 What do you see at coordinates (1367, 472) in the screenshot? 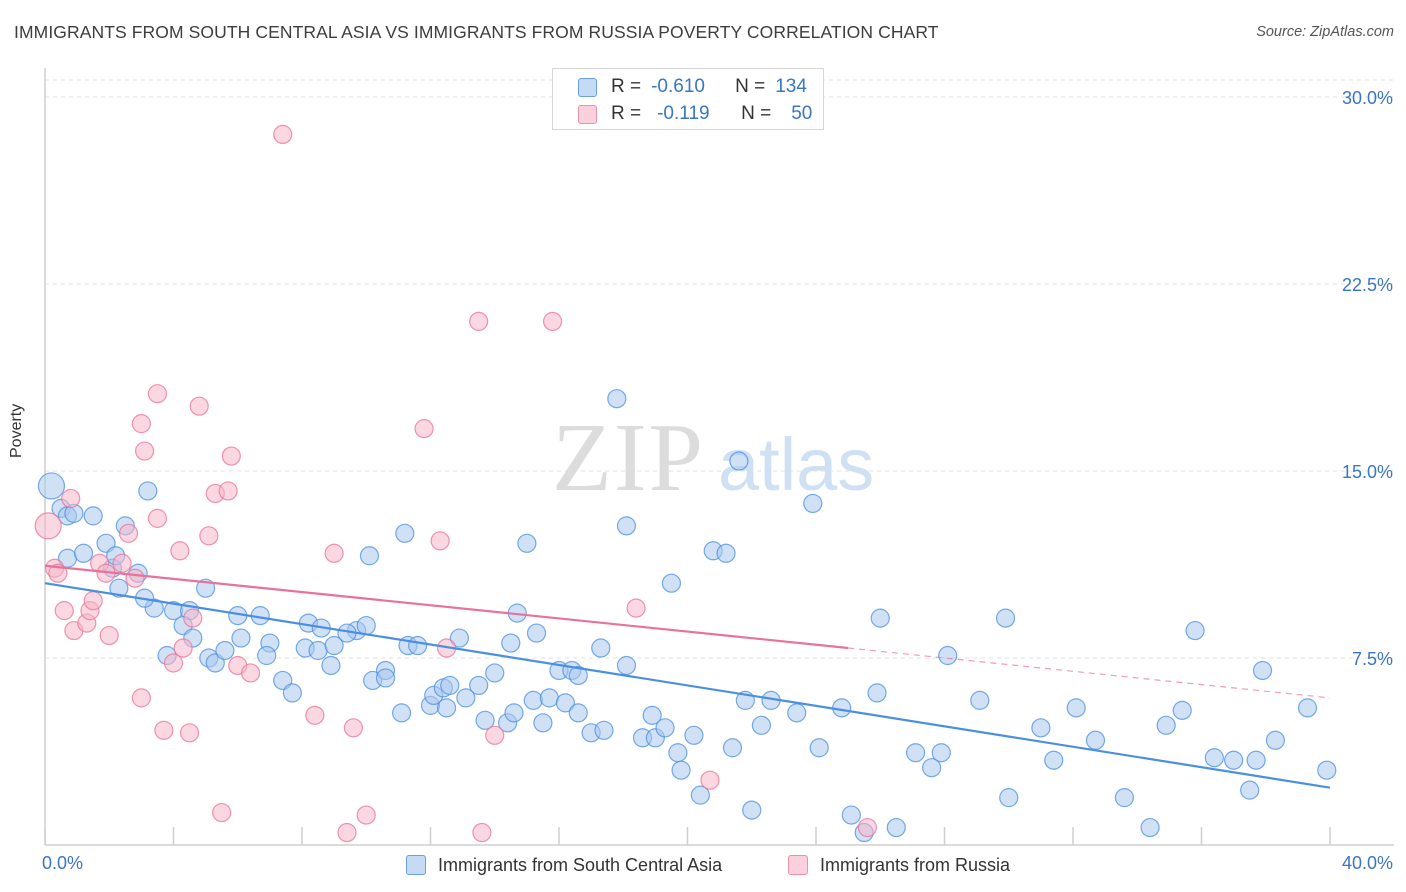
I see `y-tick-label: 15.0%` at bounding box center [1367, 472].